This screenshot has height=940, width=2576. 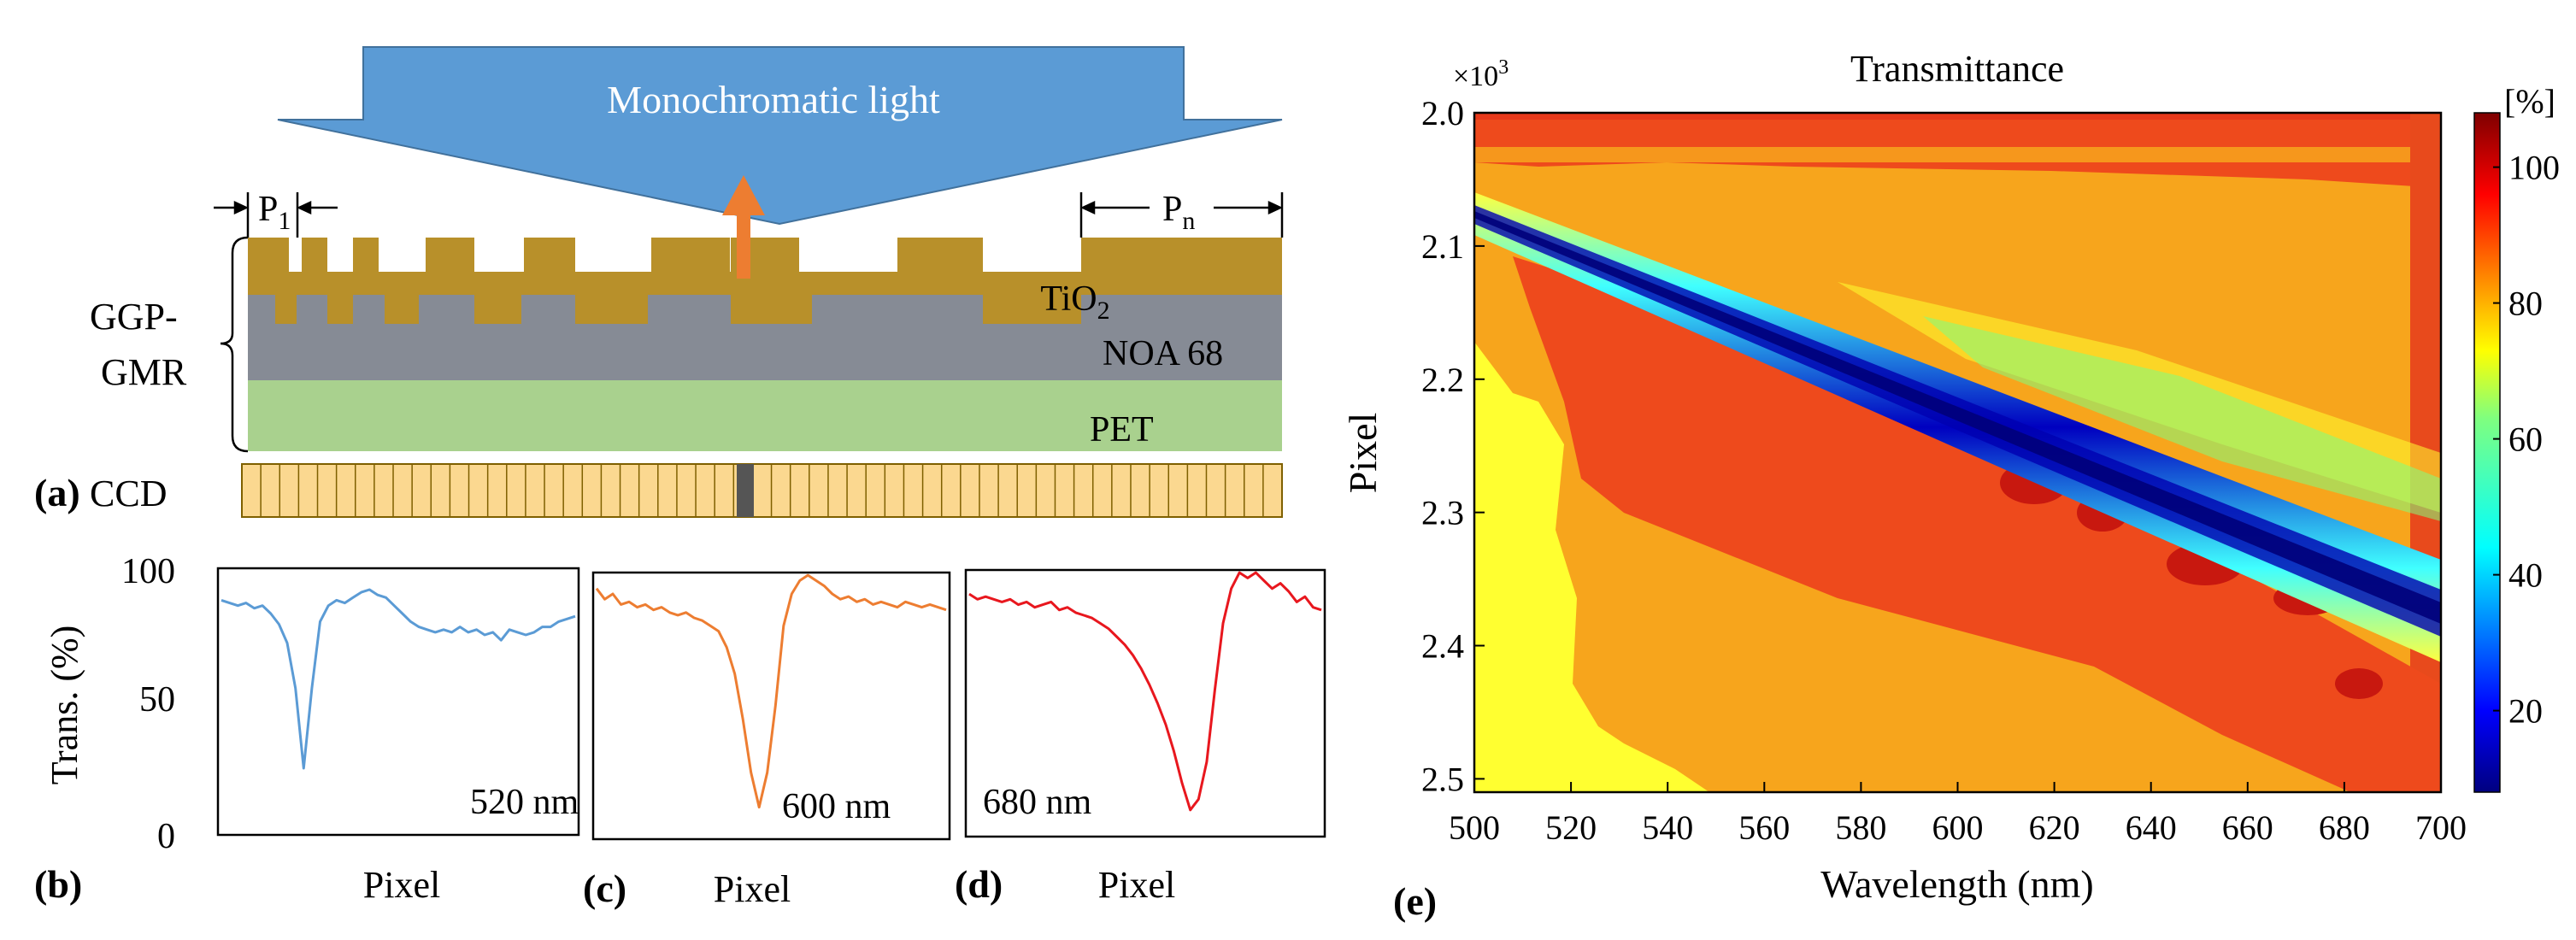 I want to click on panel-b-label: (b), so click(x=58, y=884).